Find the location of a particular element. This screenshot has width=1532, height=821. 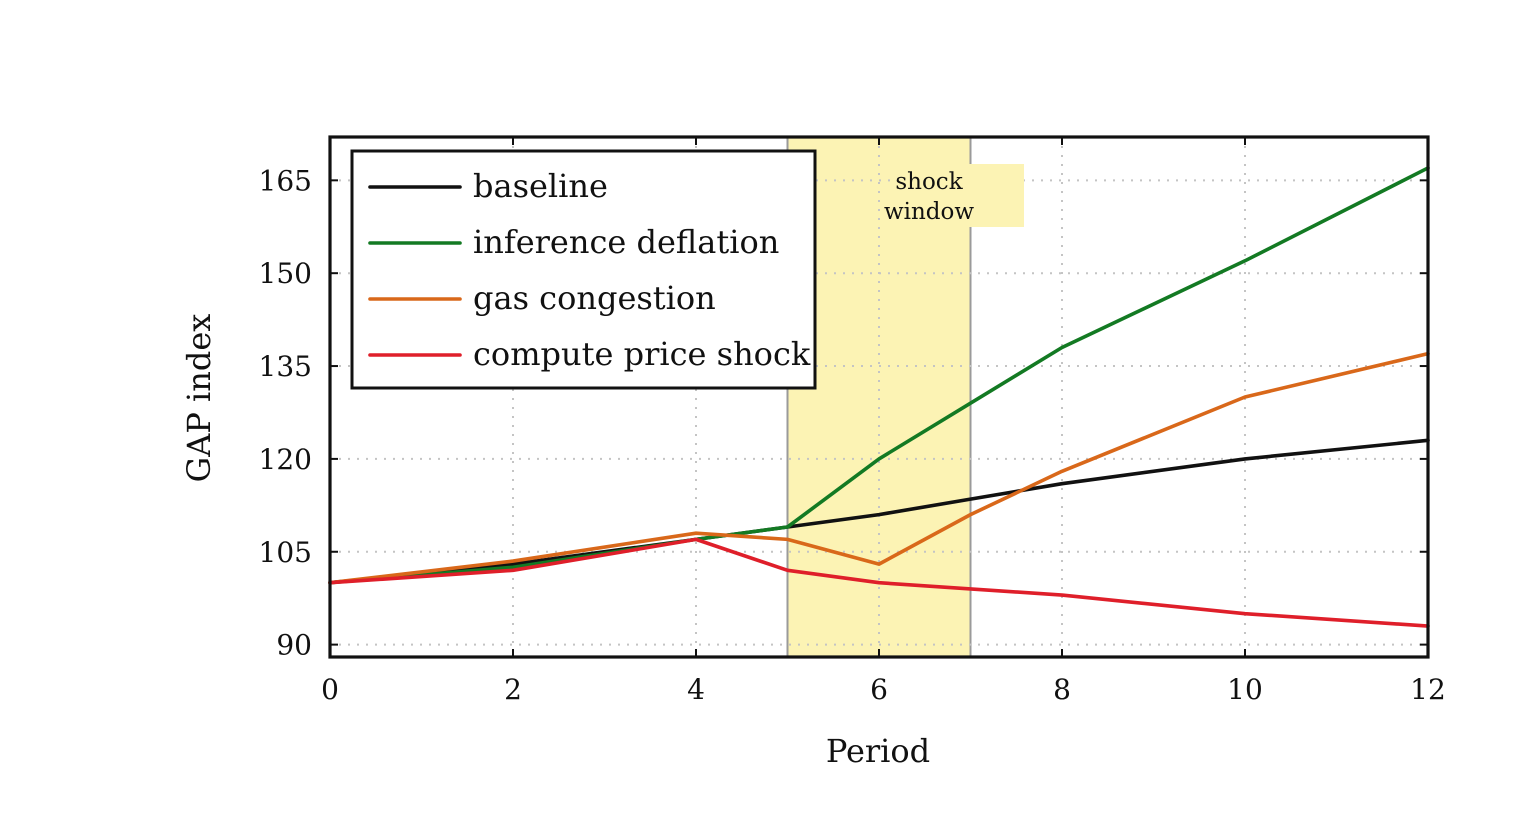

y-tick-label: 150 is located at coordinates (285, 273).